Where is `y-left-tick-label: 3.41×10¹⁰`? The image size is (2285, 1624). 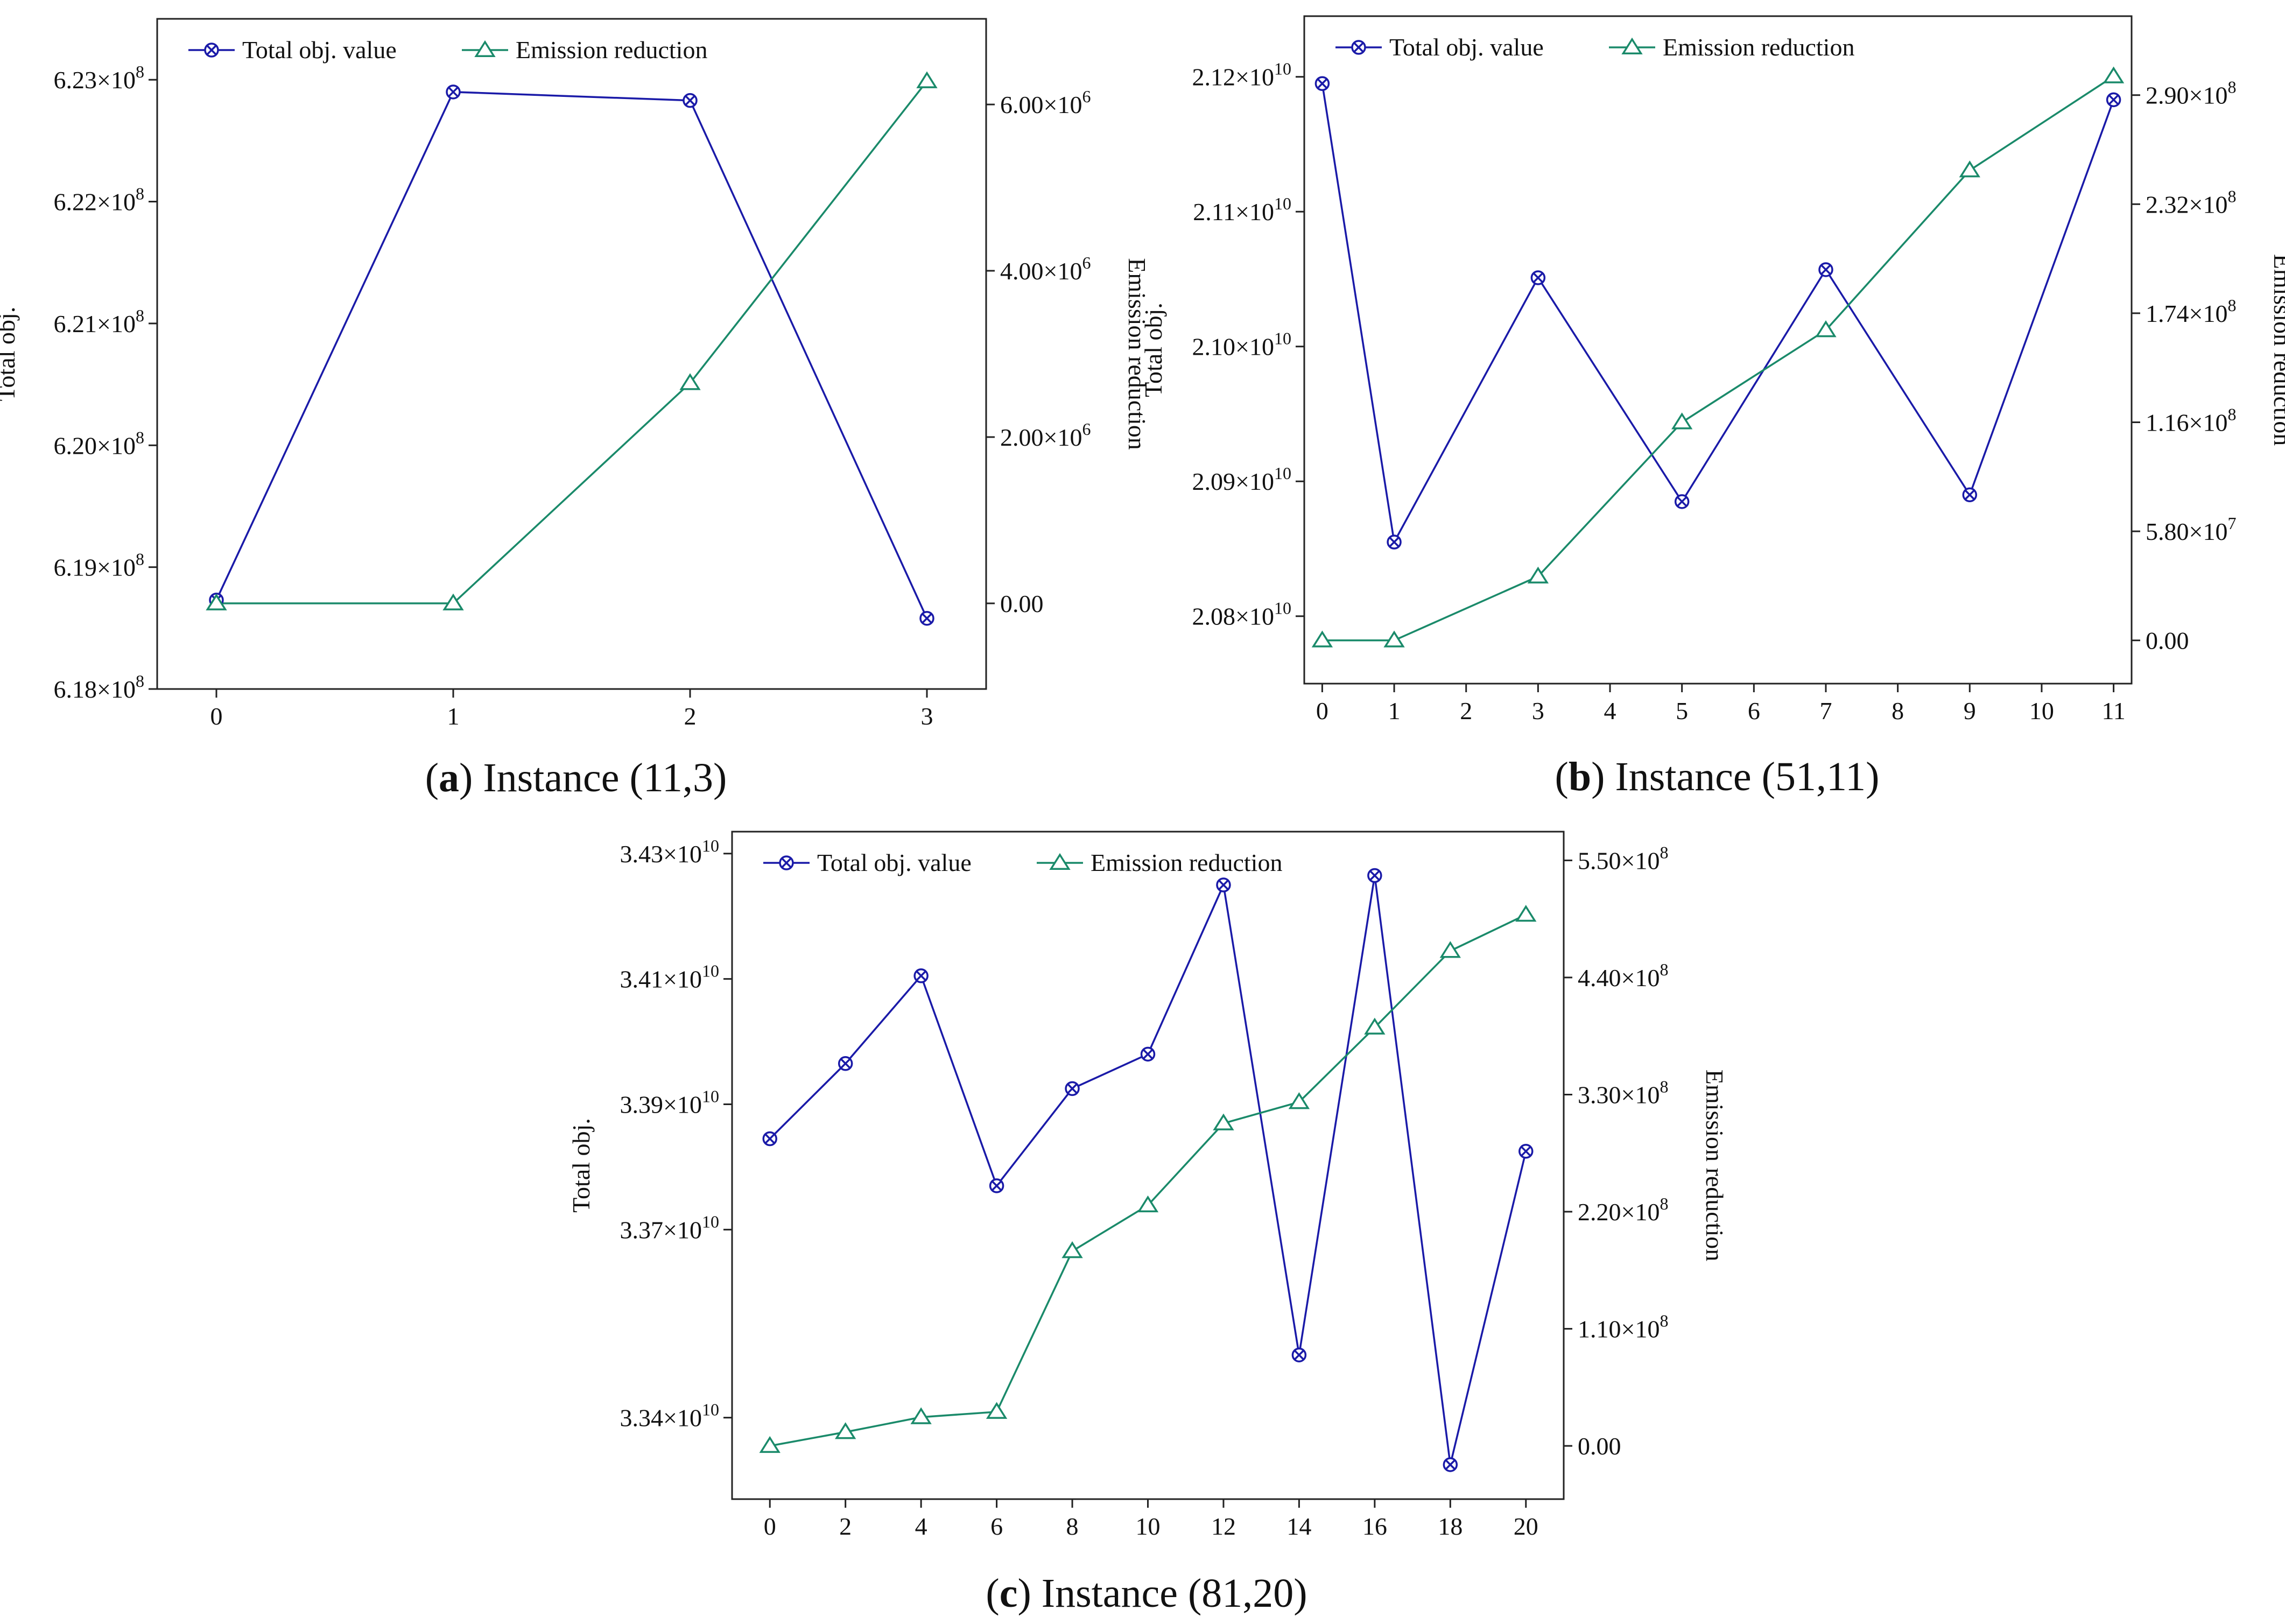 y-left-tick-label: 3.41×10¹⁰ is located at coordinates (669, 977).